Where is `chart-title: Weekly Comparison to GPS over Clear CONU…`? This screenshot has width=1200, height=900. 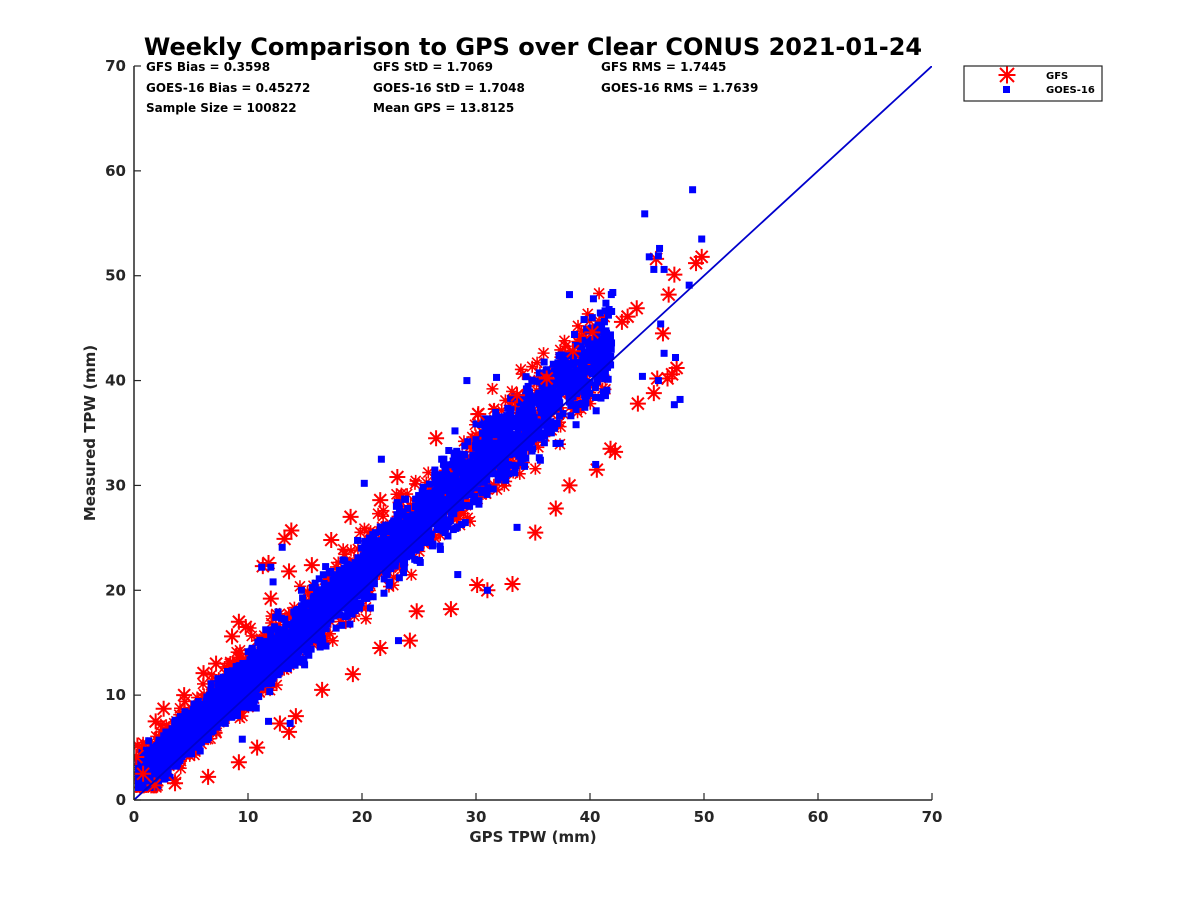 chart-title: Weekly Comparison to GPS over Clear CONU… is located at coordinates (533, 47).